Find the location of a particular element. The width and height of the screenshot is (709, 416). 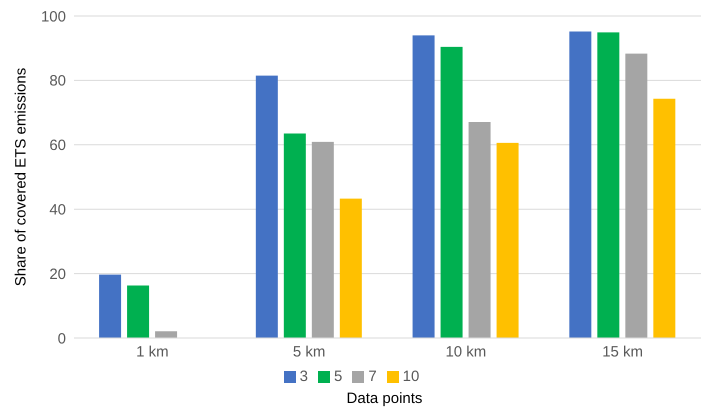

y-axis-title: Share of covered ETS emissions is located at coordinates (21, 177).